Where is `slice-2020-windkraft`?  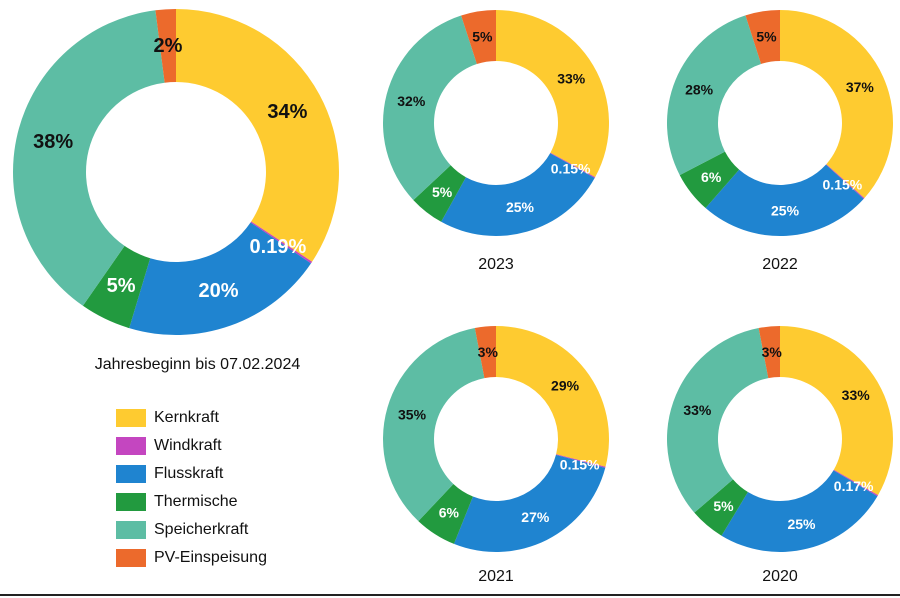 slice-2020-windkraft is located at coordinates (856, 483).